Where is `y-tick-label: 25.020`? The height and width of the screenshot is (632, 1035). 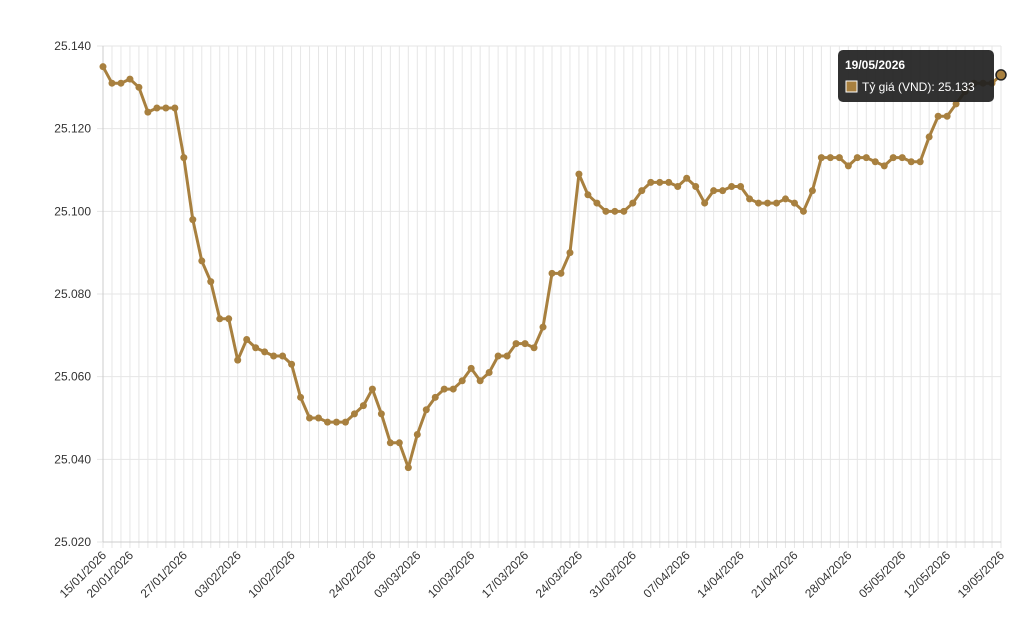 y-tick-label: 25.020 is located at coordinates (72, 542).